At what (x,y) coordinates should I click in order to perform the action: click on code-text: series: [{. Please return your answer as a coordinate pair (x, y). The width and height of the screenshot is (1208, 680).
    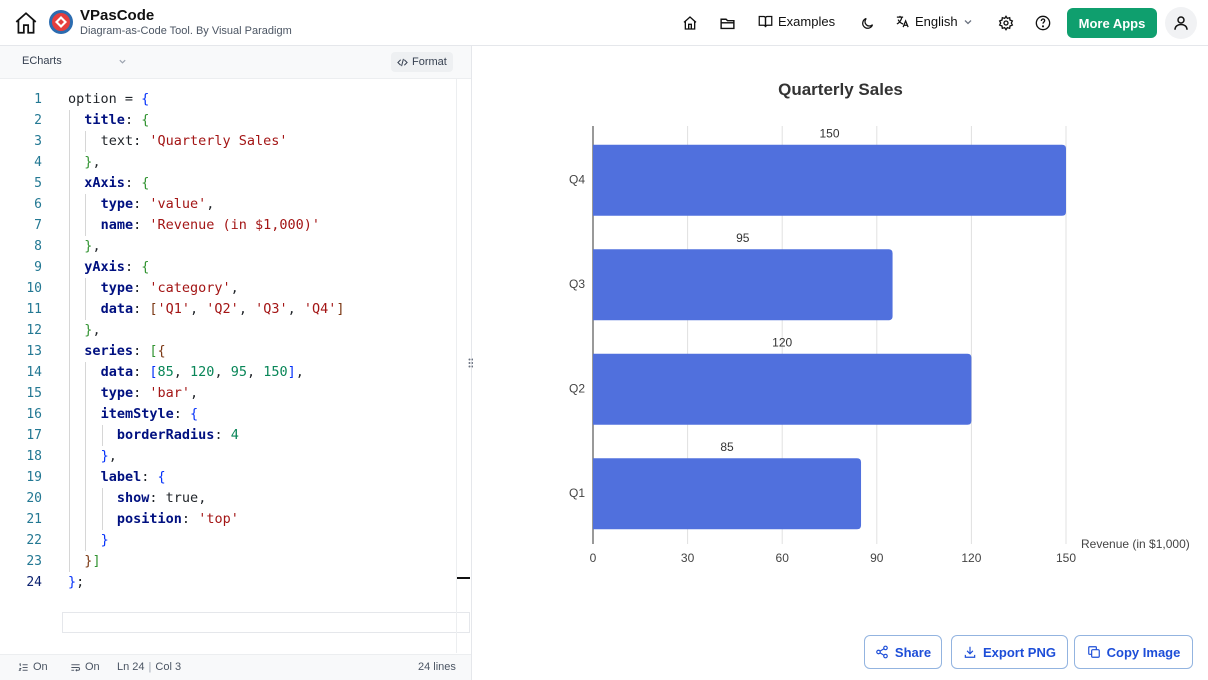
    Looking at the image, I should click on (124, 351).